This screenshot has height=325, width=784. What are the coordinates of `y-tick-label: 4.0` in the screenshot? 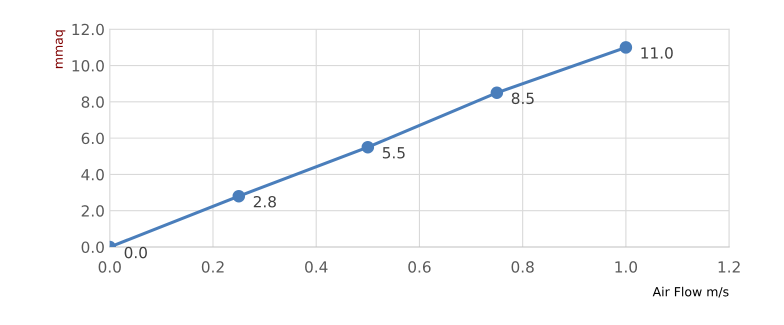 It's located at (92, 174).